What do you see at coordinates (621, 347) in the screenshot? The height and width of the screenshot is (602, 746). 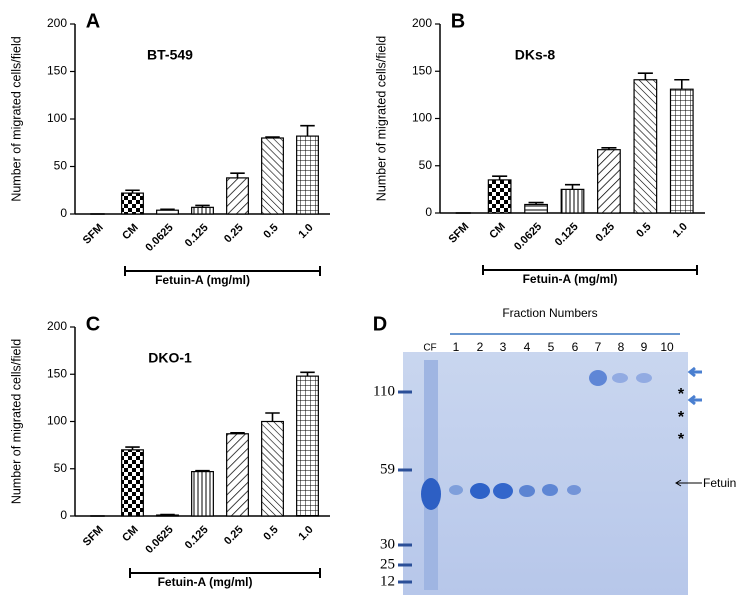 I see `lane-label: 8` at bounding box center [621, 347].